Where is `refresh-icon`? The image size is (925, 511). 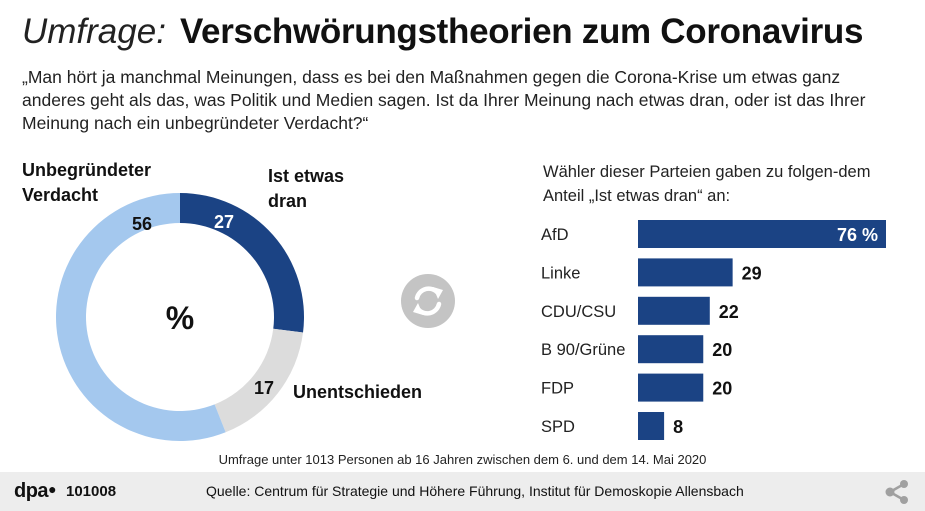
refresh-icon is located at coordinates (428, 301).